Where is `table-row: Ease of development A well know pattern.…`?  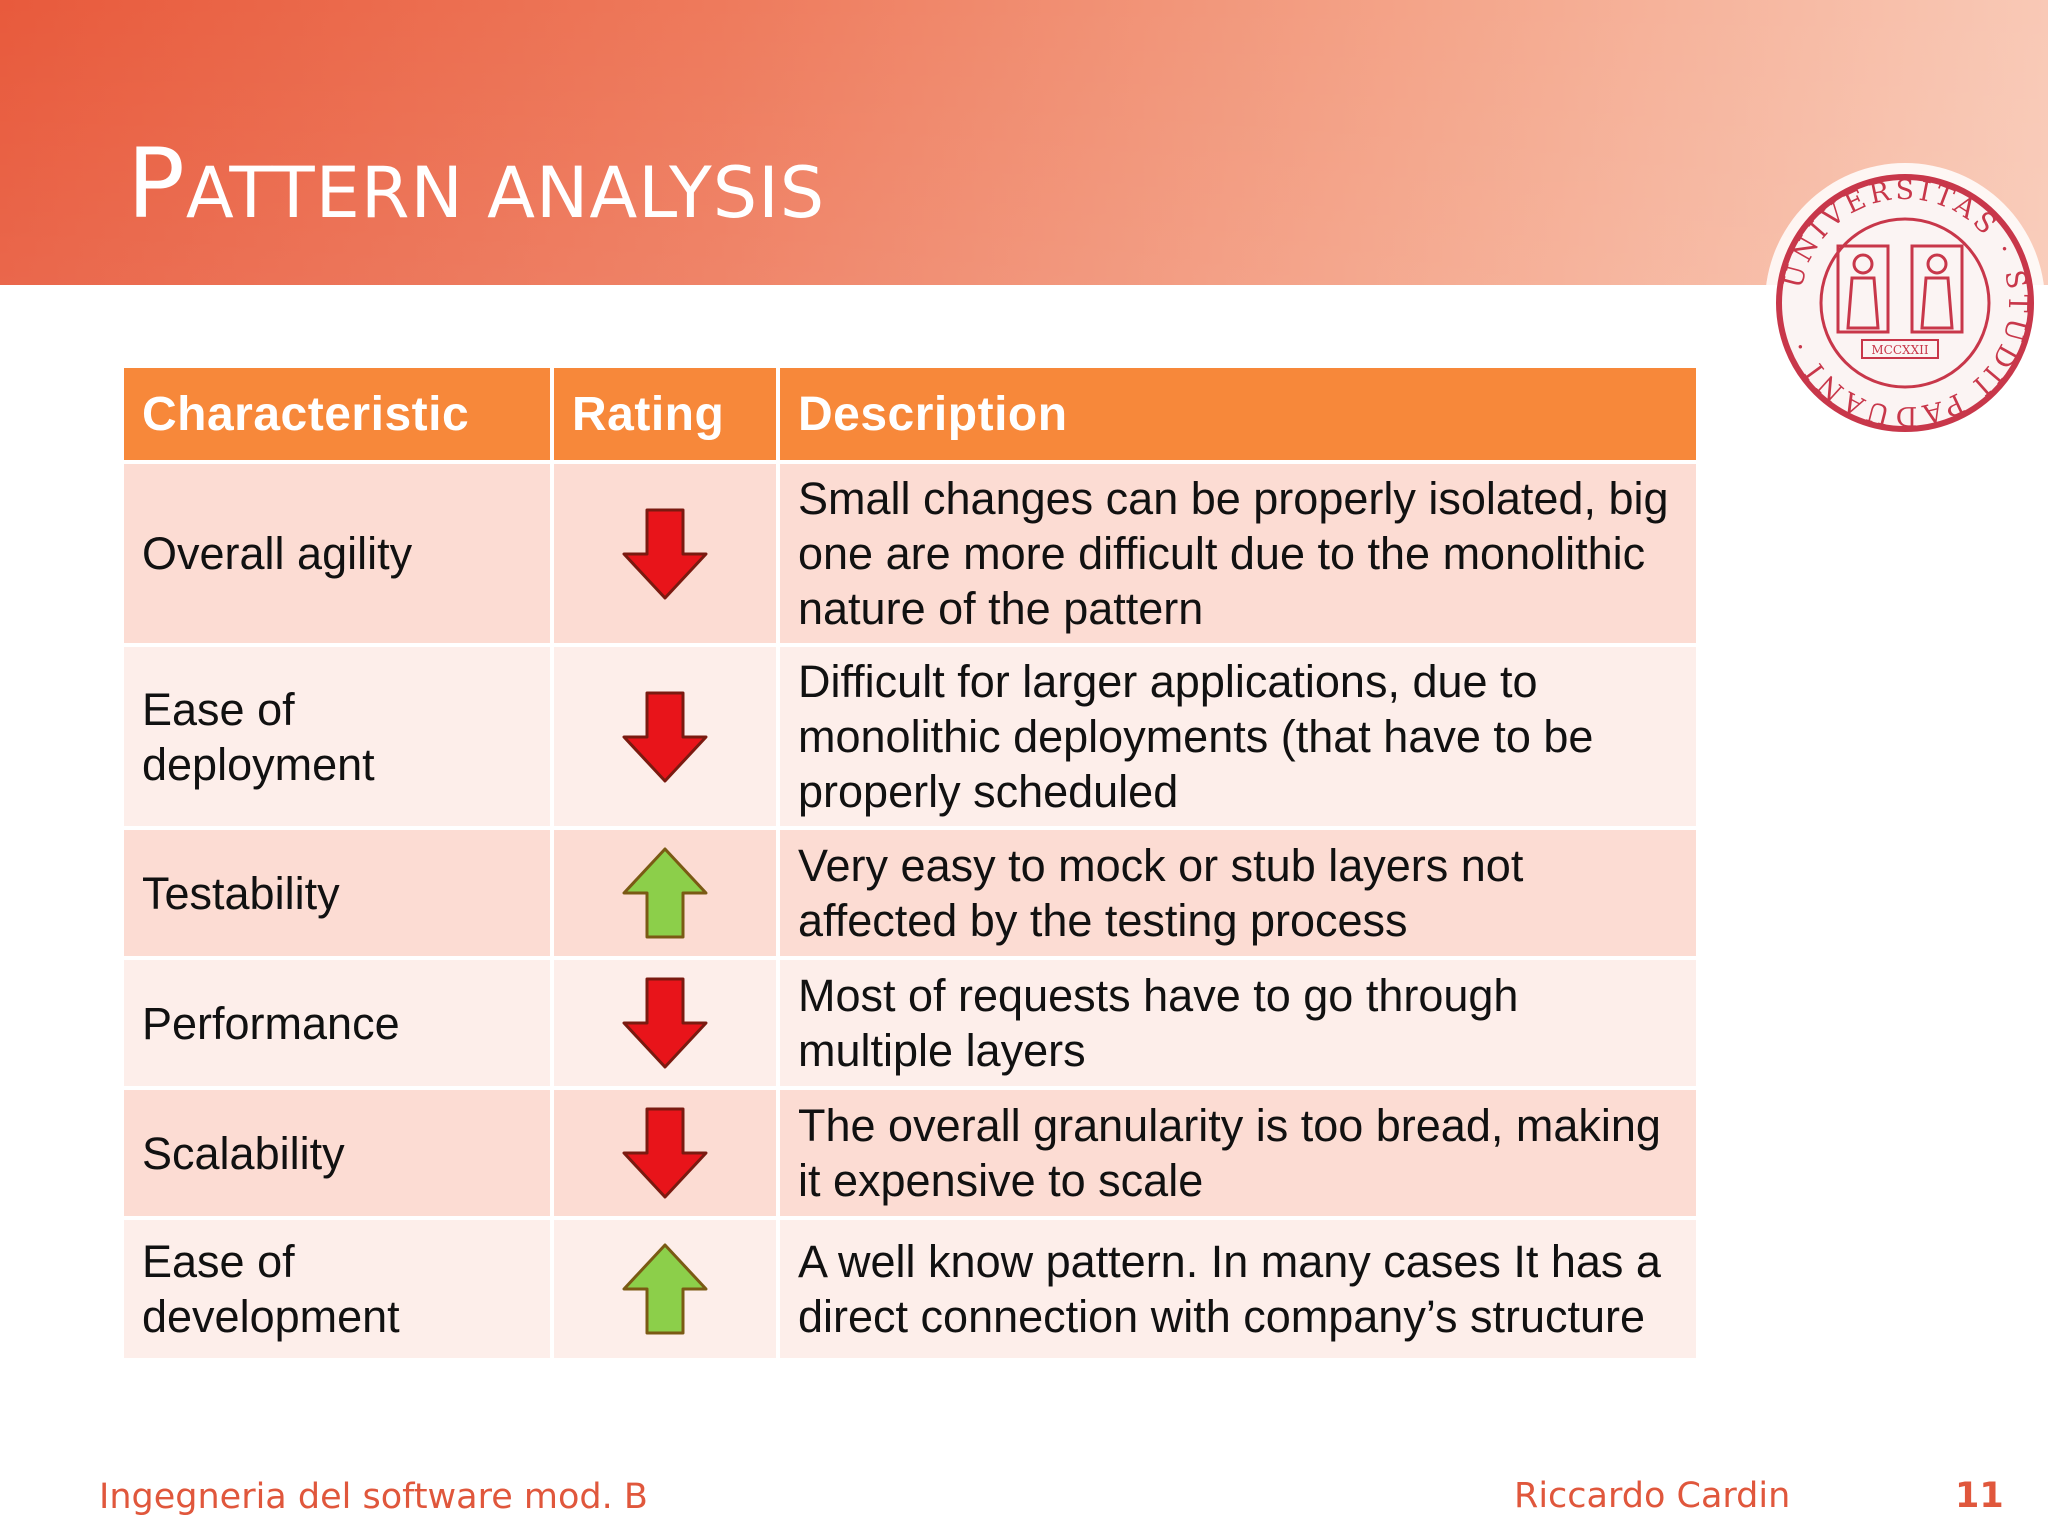 table-row: Ease of development A well know pattern.… is located at coordinates (910, 1289).